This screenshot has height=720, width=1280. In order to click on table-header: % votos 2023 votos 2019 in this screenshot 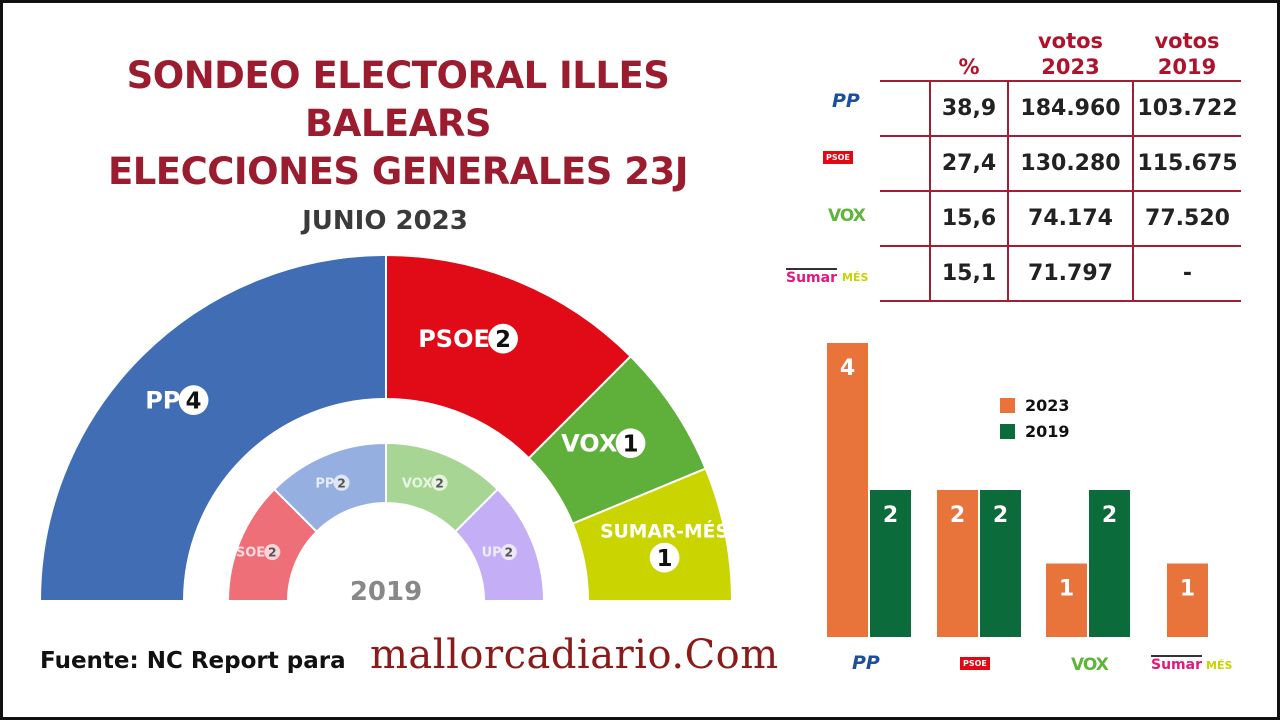, I will do `click(1060, 53)`.